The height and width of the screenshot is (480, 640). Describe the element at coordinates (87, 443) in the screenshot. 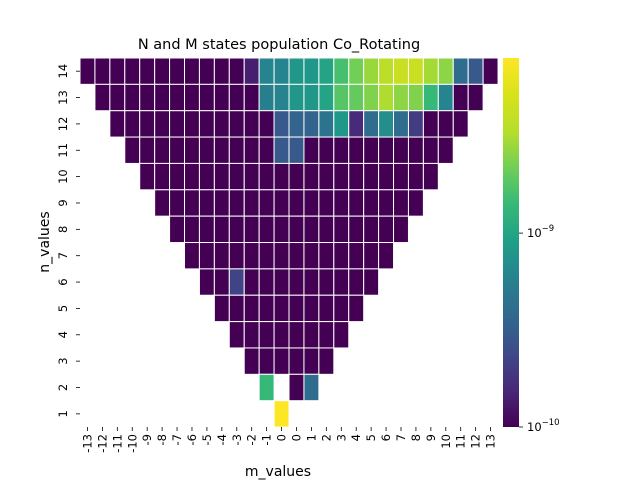

I see `x-tick-label: -13` at that location.